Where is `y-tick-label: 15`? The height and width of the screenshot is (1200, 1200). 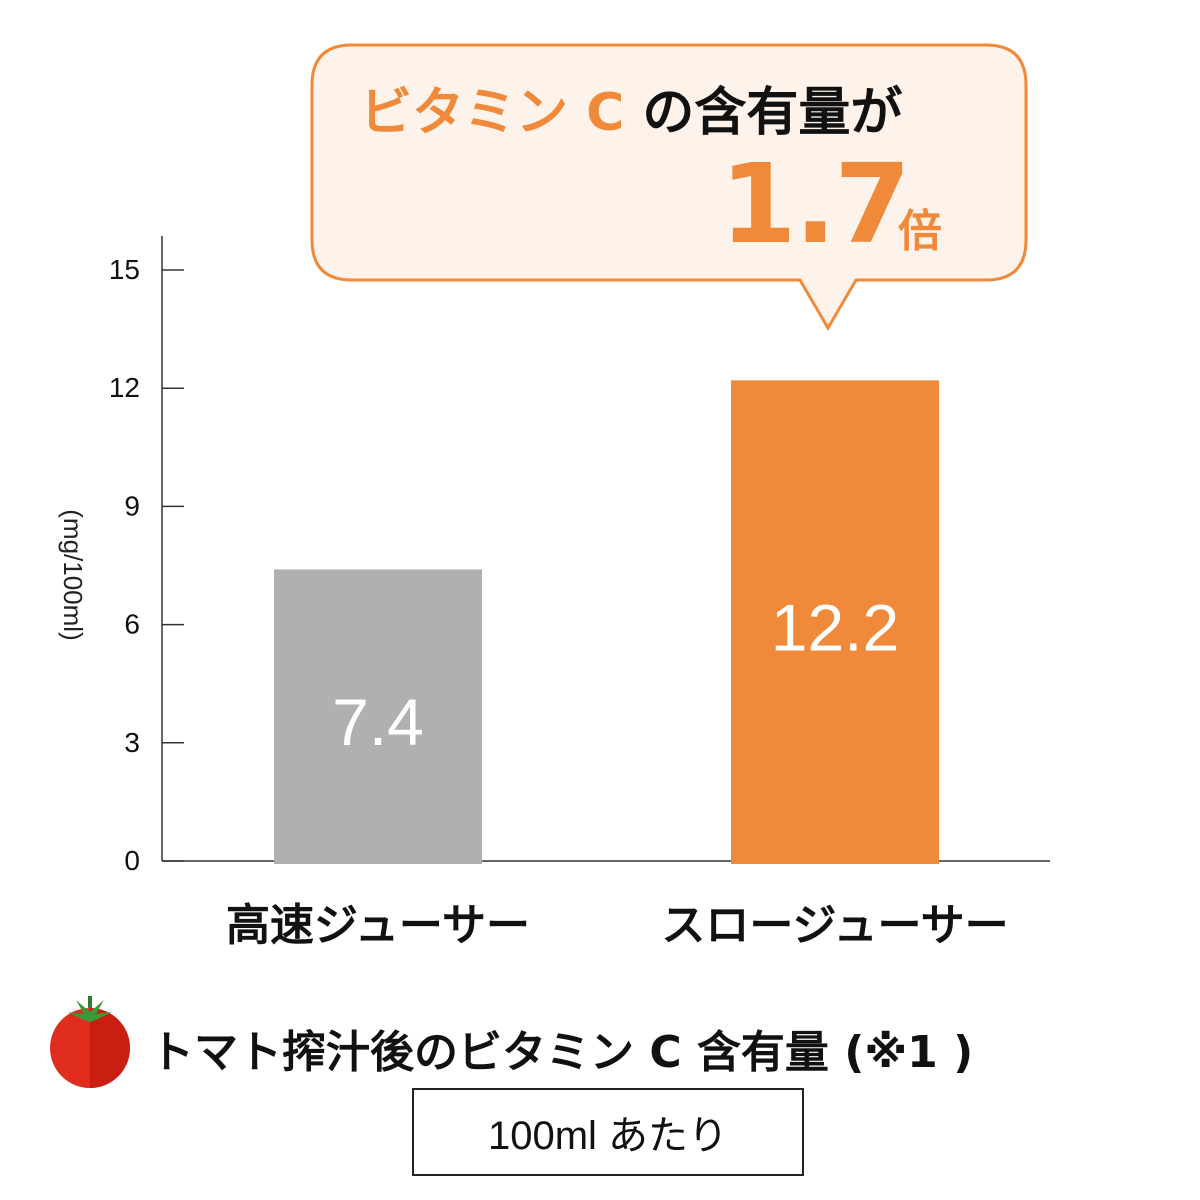 y-tick-label: 15 is located at coordinates (124, 269).